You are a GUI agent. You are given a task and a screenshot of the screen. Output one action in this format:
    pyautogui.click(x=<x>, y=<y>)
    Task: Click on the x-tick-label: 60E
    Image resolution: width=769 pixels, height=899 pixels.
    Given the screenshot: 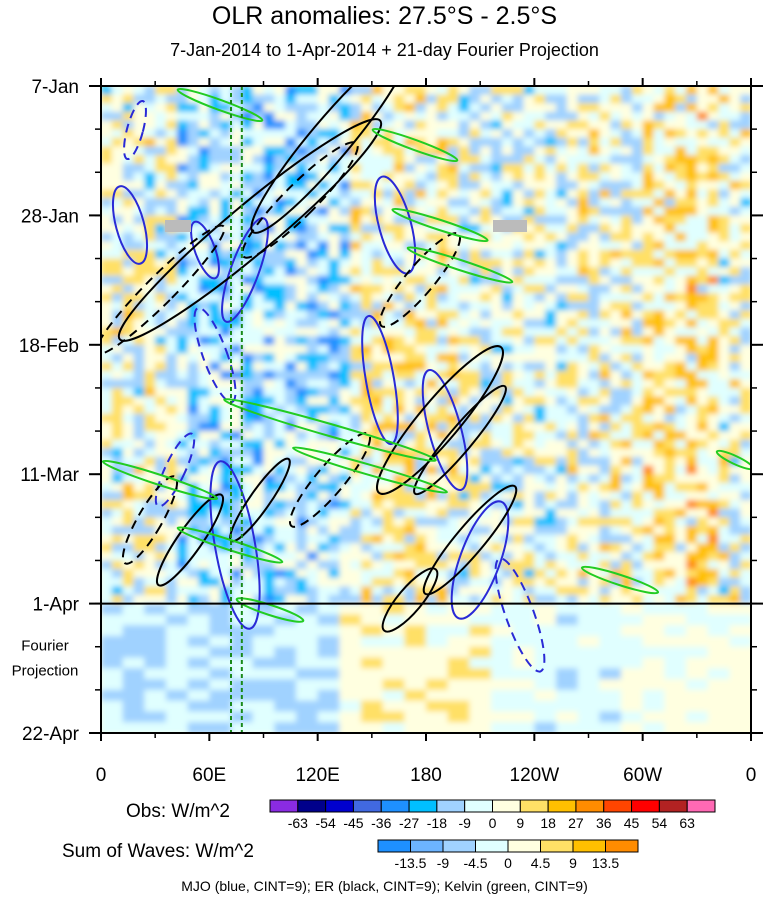 What is the action you would take?
    pyautogui.click(x=209, y=775)
    